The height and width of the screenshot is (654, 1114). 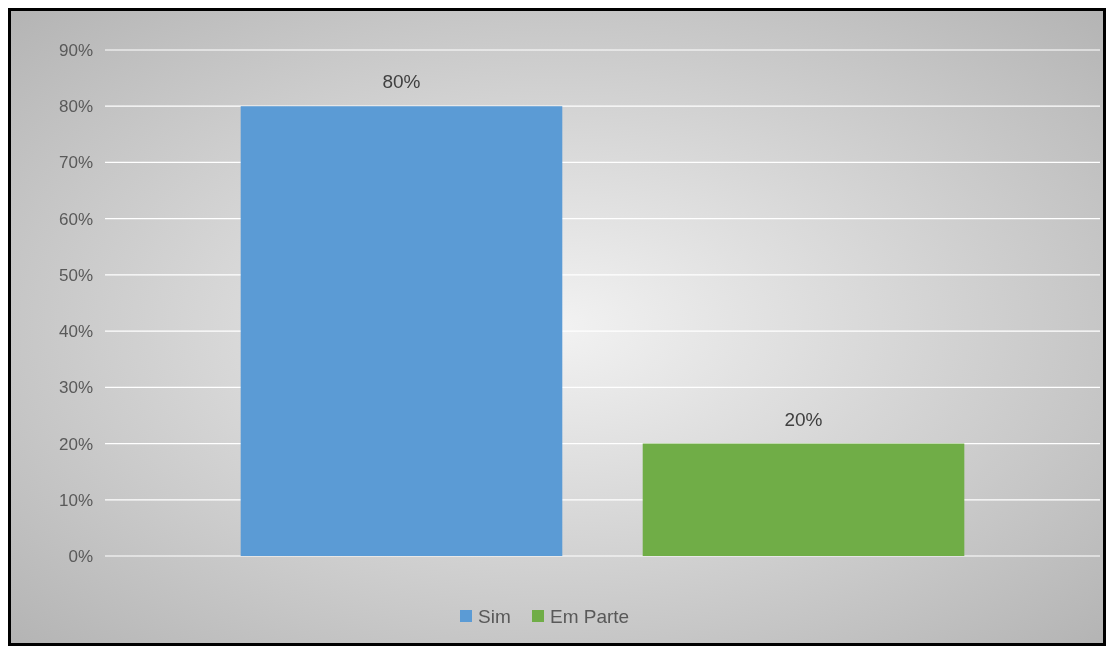 What do you see at coordinates (80, 556) in the screenshot?
I see `y-tick-label: 0%` at bounding box center [80, 556].